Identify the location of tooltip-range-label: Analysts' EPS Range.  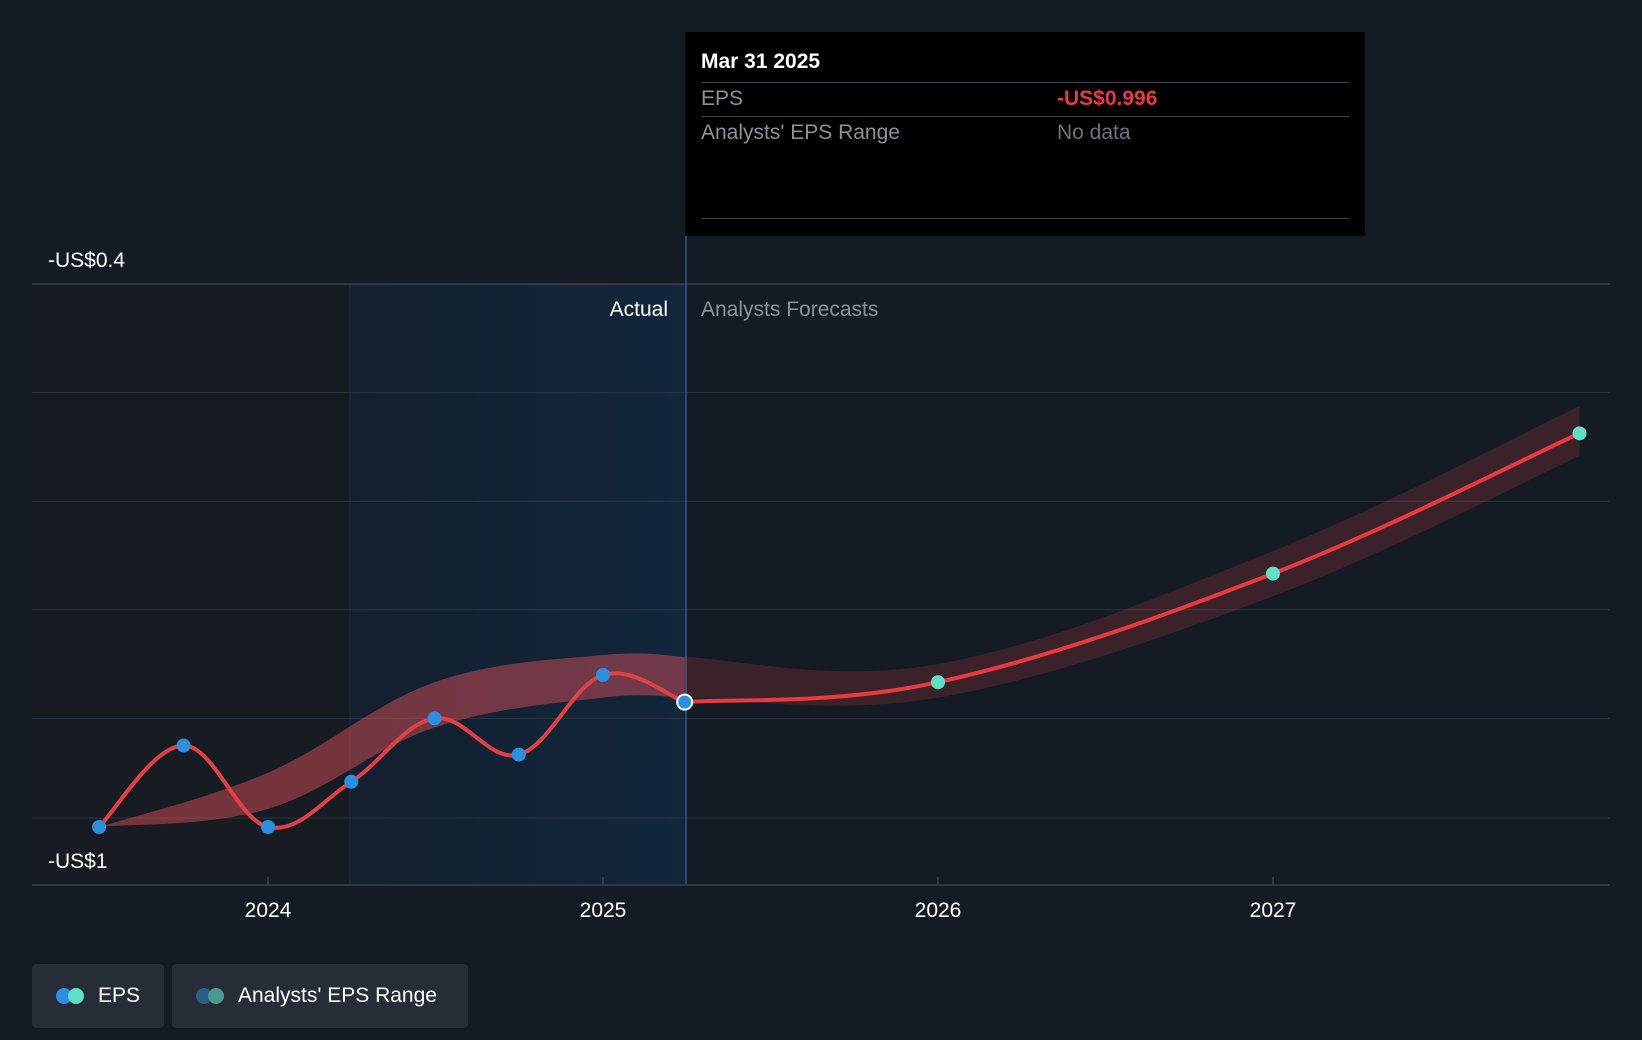
(800, 132).